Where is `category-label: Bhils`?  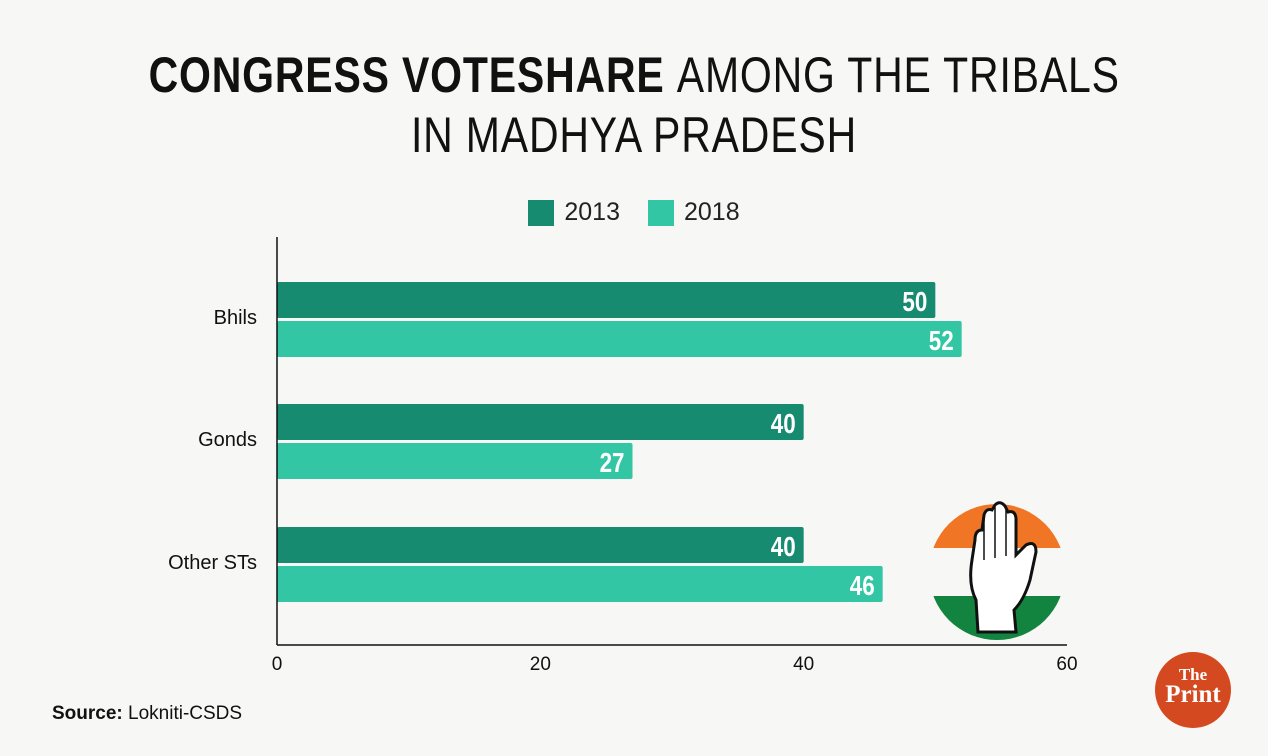 category-label: Bhils is located at coordinates (235, 318).